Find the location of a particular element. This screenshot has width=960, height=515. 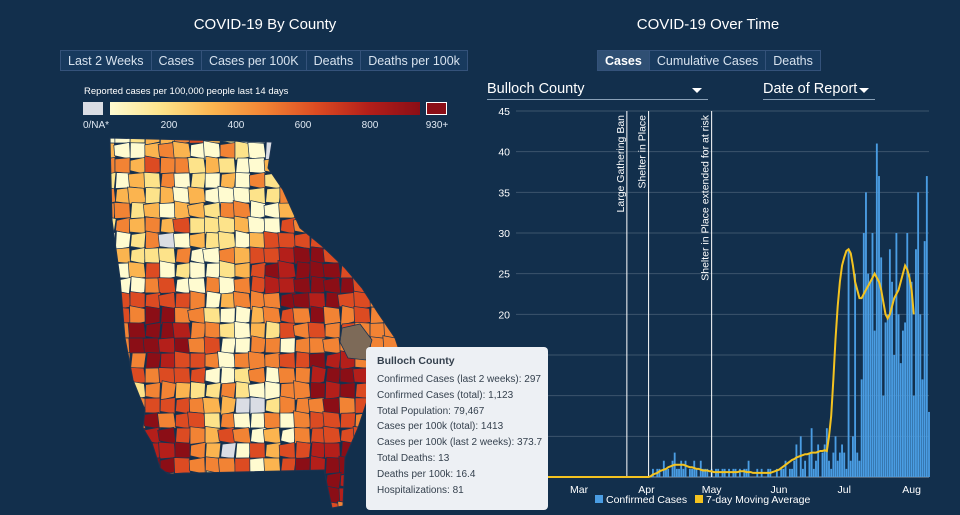

time-series-tabs: Cases Cumulative Cases Deaths is located at coordinates (709, 60).